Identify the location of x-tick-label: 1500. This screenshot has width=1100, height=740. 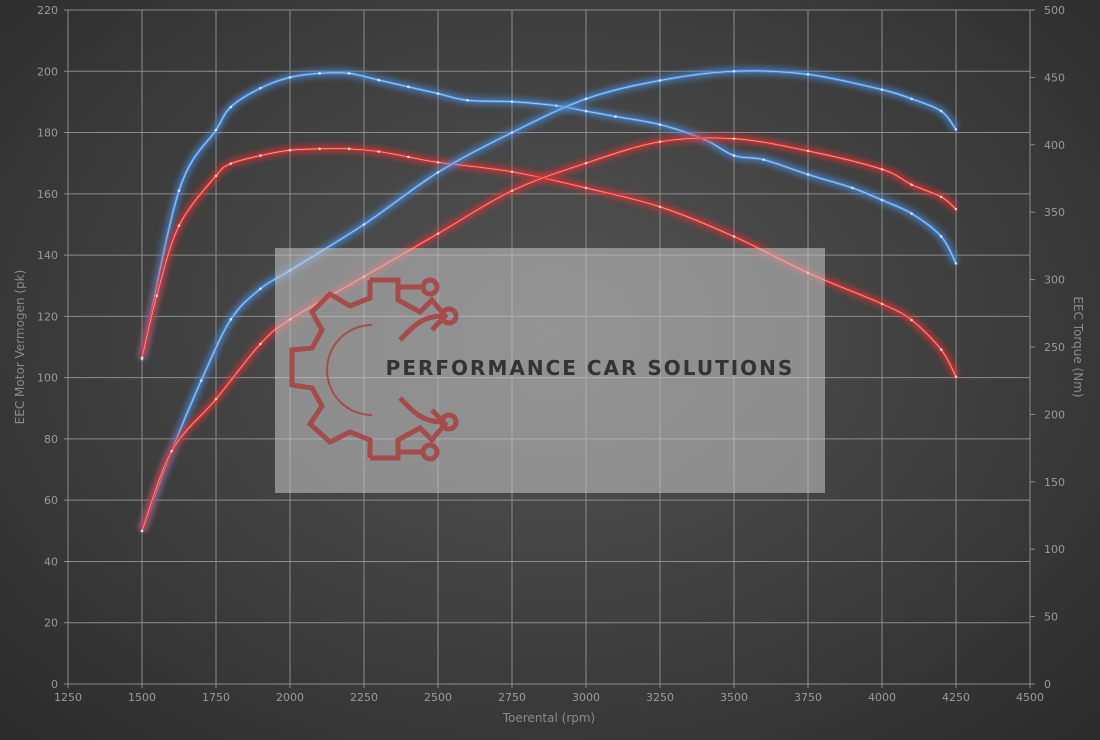
(142, 697).